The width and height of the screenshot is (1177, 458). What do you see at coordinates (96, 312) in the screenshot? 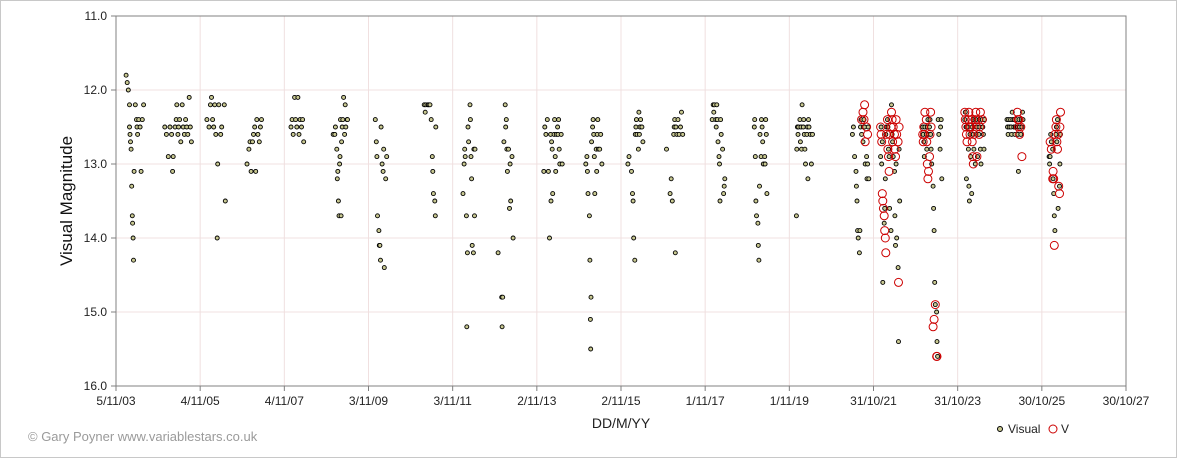
I see `y-tick-label: 15.0` at bounding box center [96, 312].